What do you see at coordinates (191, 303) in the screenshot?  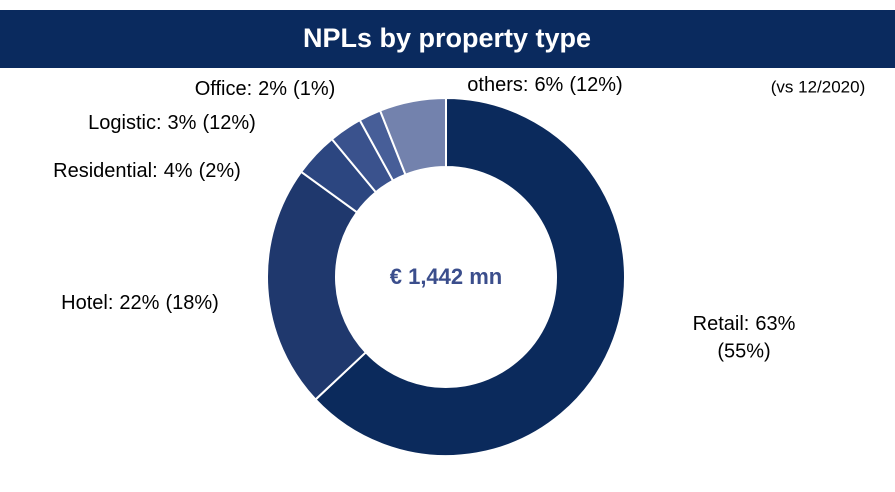 I see `prev-value-label: (18%)` at bounding box center [191, 303].